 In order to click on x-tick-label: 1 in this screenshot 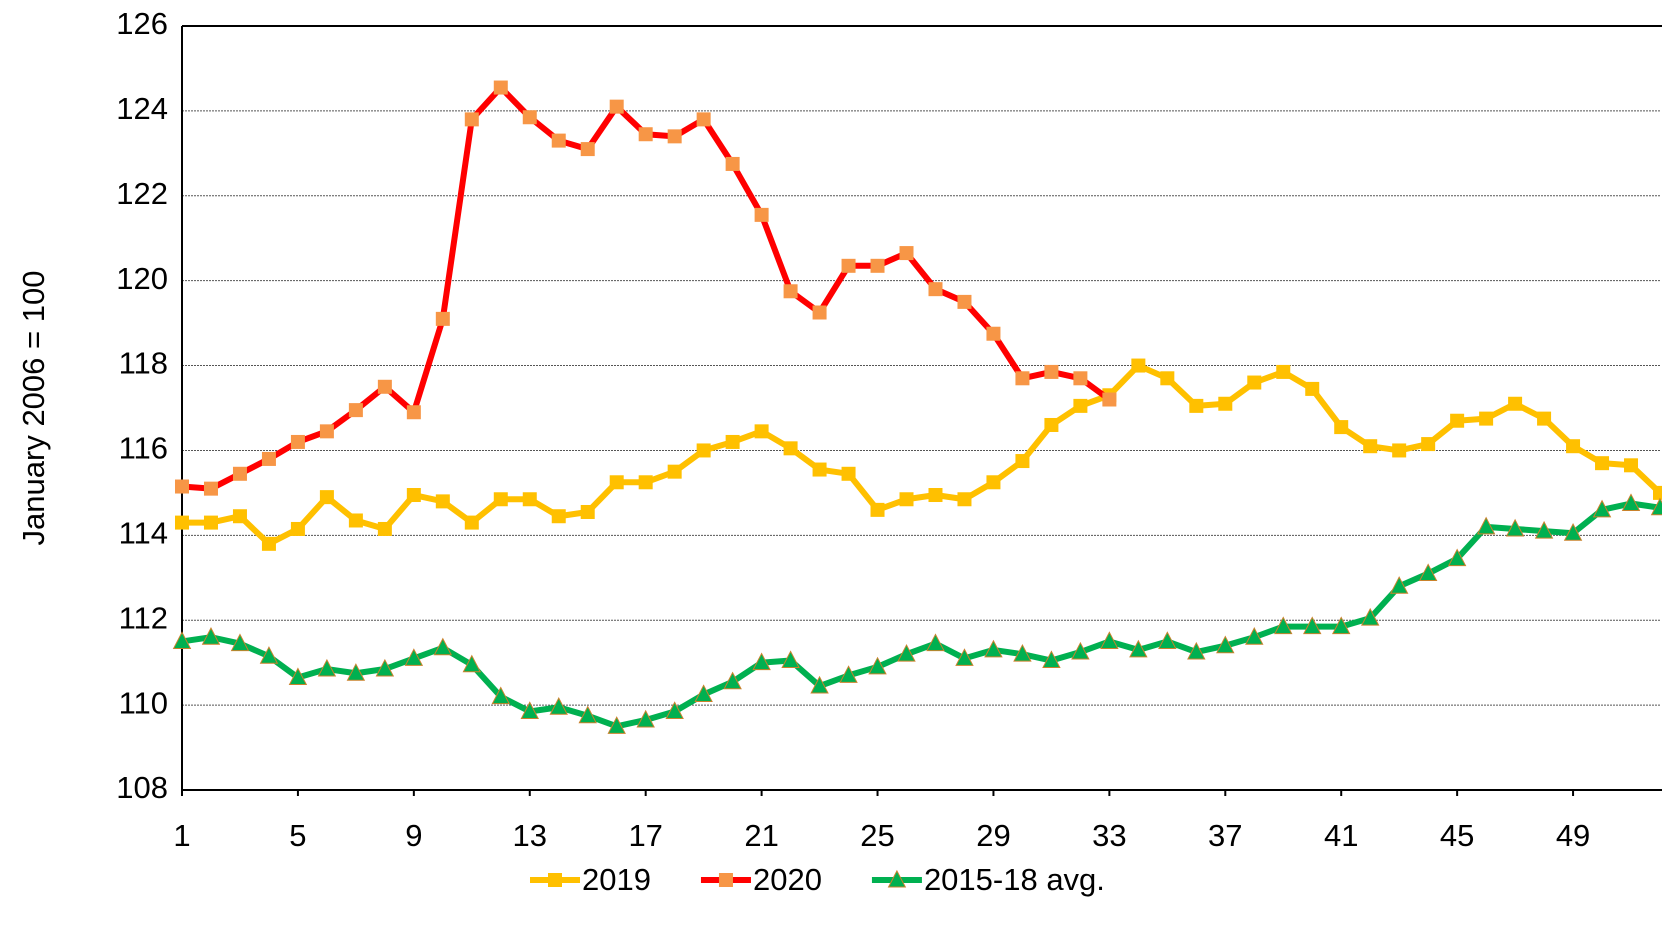, I will do `click(181, 835)`.